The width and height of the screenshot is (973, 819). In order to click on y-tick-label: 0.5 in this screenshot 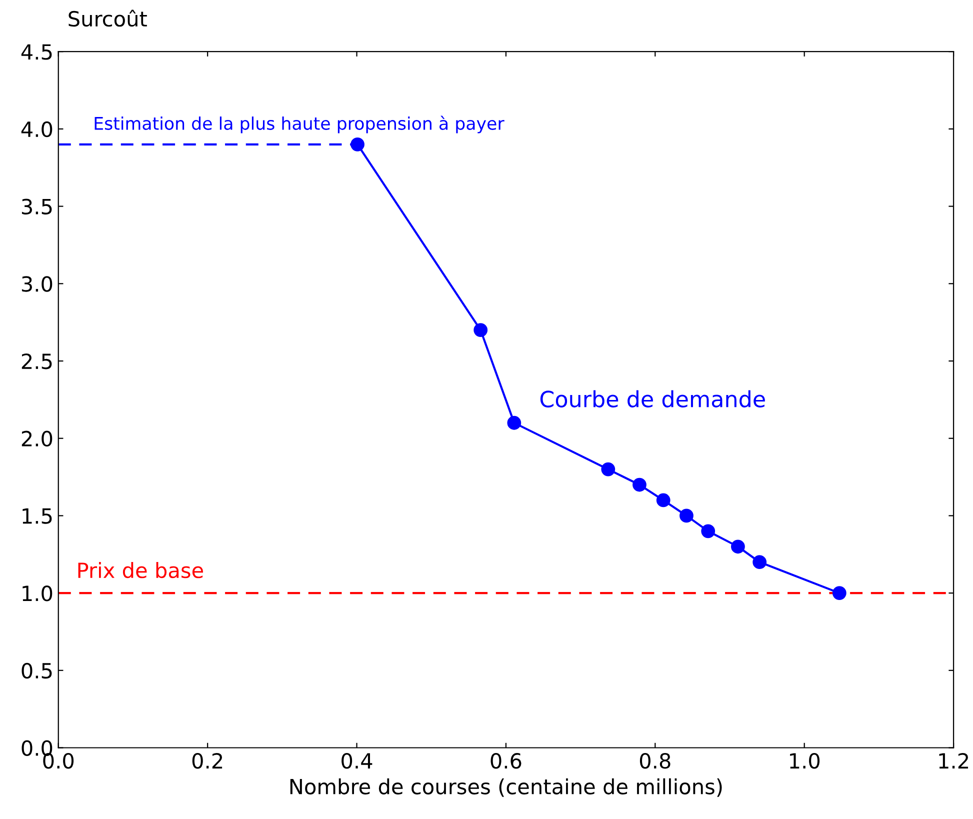, I will do `click(37, 670)`.